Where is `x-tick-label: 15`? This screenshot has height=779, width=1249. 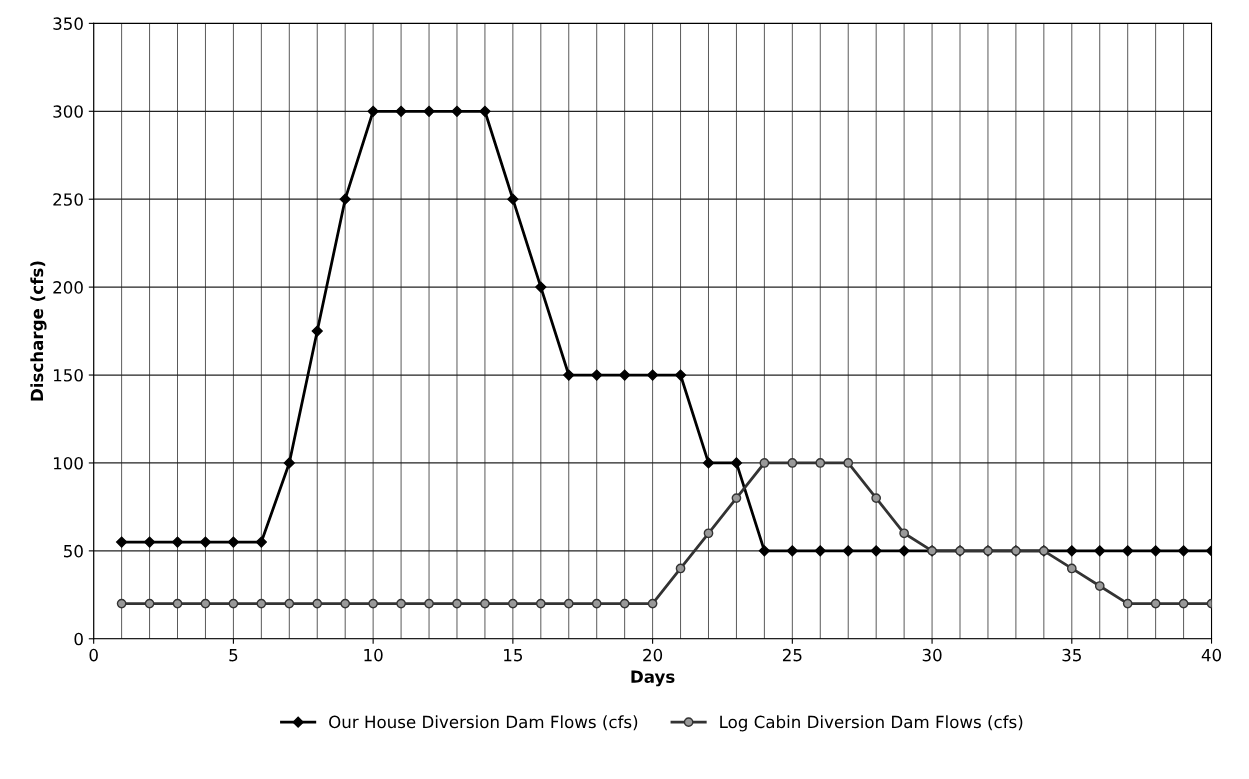 x-tick-label: 15 is located at coordinates (513, 655).